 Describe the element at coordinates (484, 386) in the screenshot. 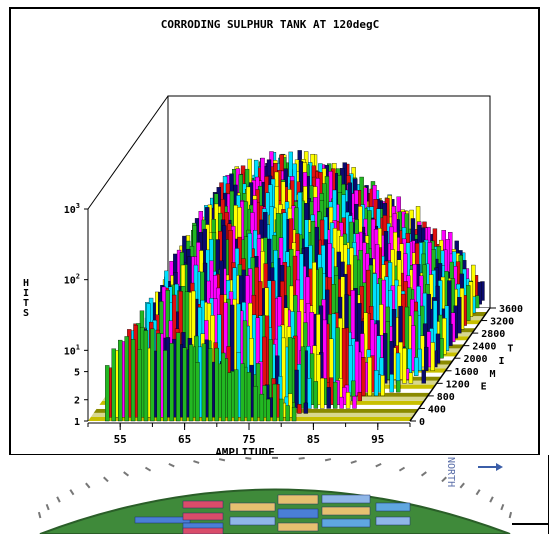

I see `z-axis-label-letter: E` at that location.